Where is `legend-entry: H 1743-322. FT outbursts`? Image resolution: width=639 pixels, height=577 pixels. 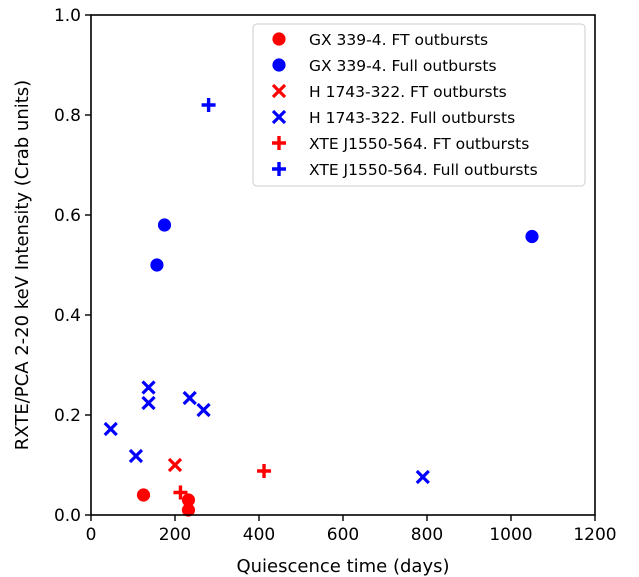 legend-entry: H 1743-322. FT outbursts is located at coordinates (389, 92).